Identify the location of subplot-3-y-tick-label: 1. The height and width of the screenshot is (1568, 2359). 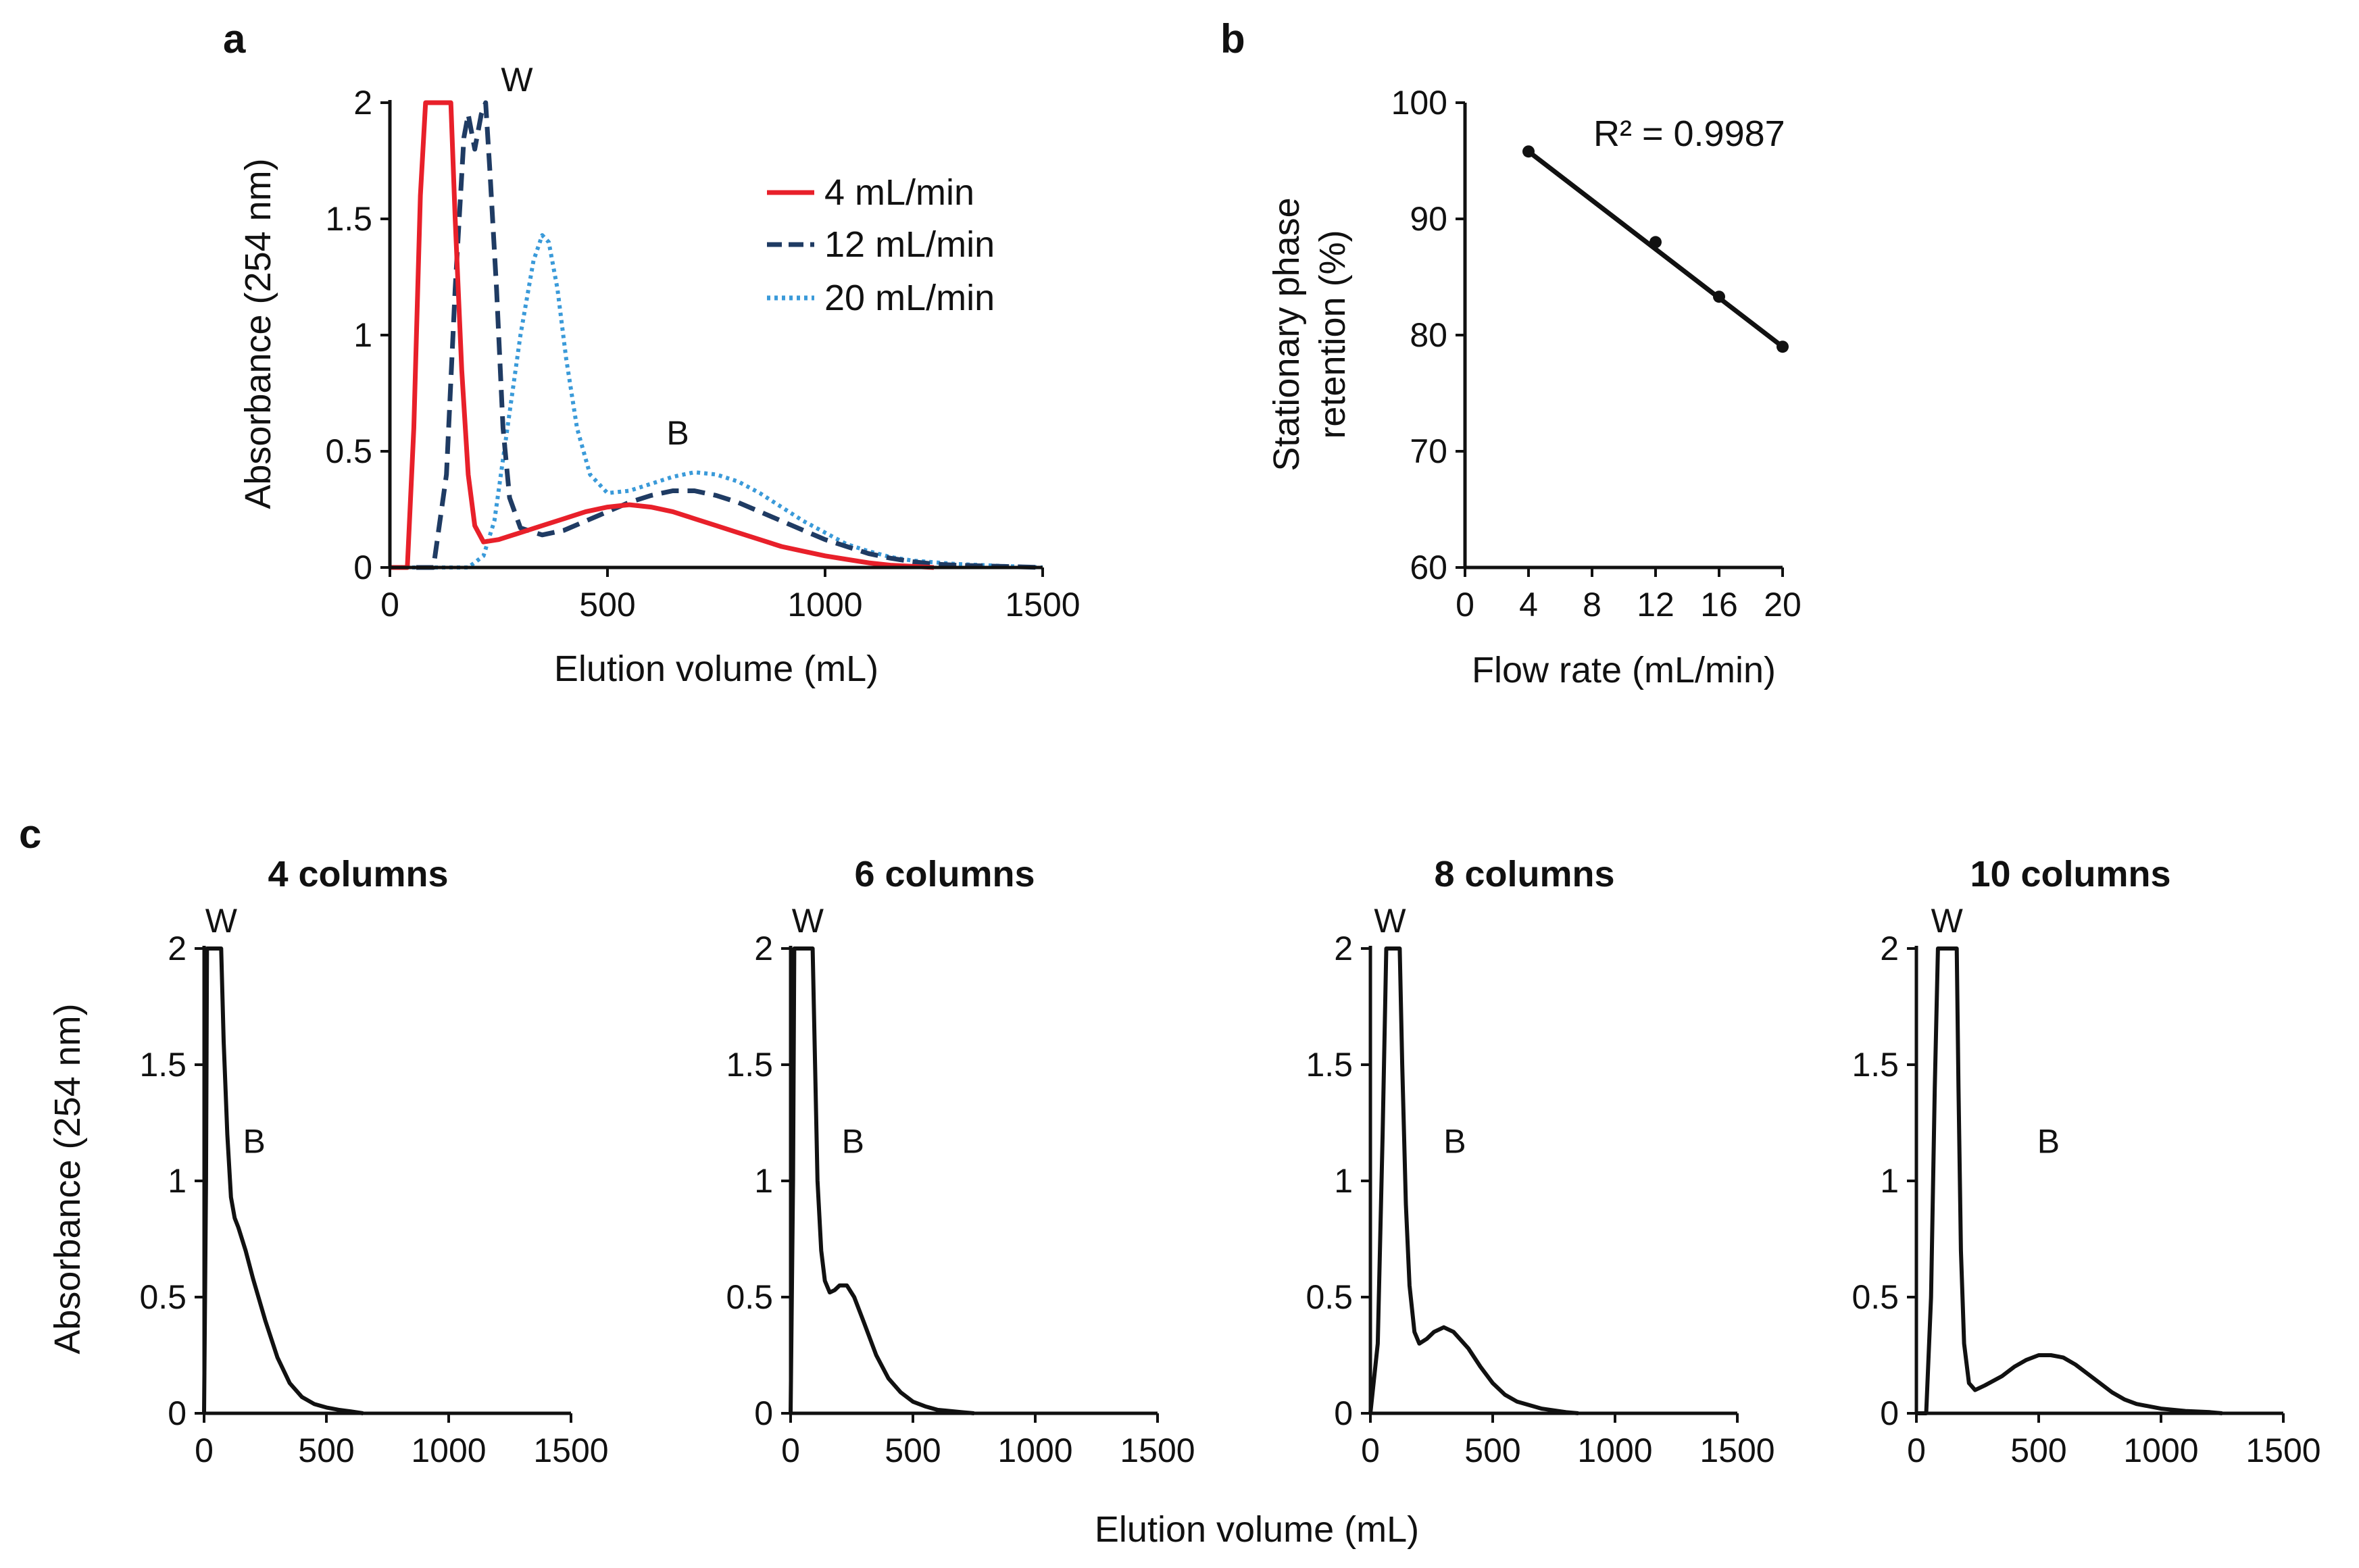
(1343, 1181).